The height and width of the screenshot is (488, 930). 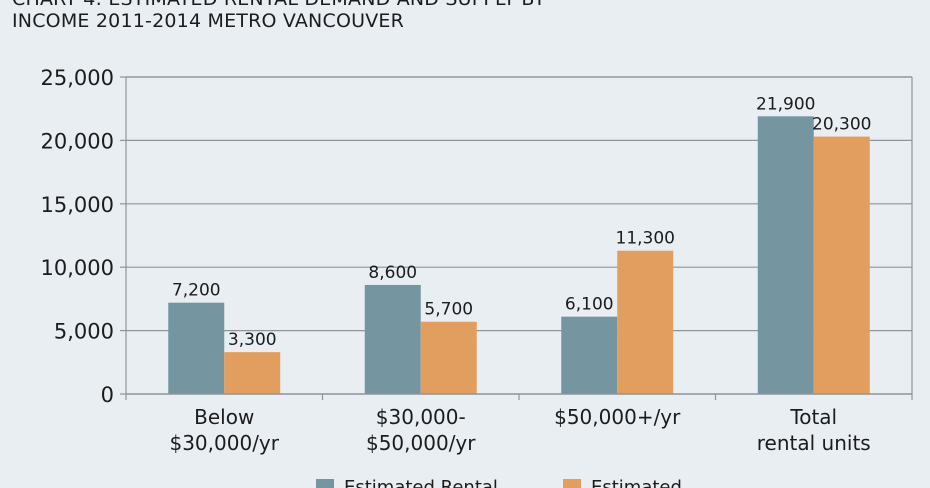 I want to click on data-label-s1-c1: 5,700, so click(x=448, y=310).